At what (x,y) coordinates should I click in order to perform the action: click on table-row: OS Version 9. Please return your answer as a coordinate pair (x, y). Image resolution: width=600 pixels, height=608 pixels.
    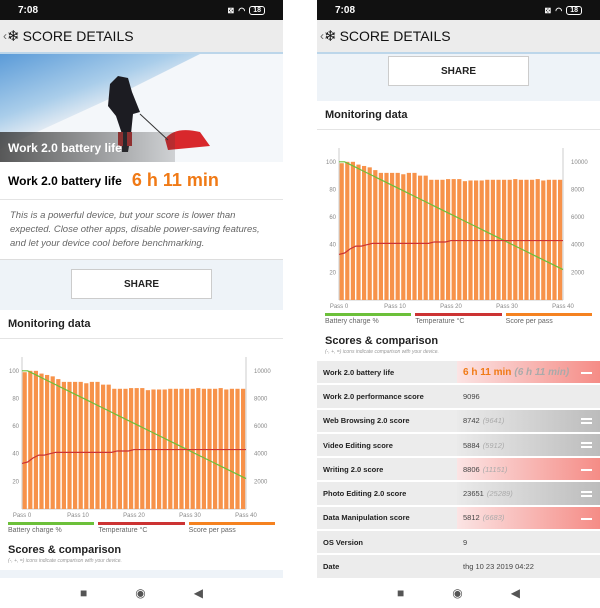
    Looking at the image, I should click on (458, 543).